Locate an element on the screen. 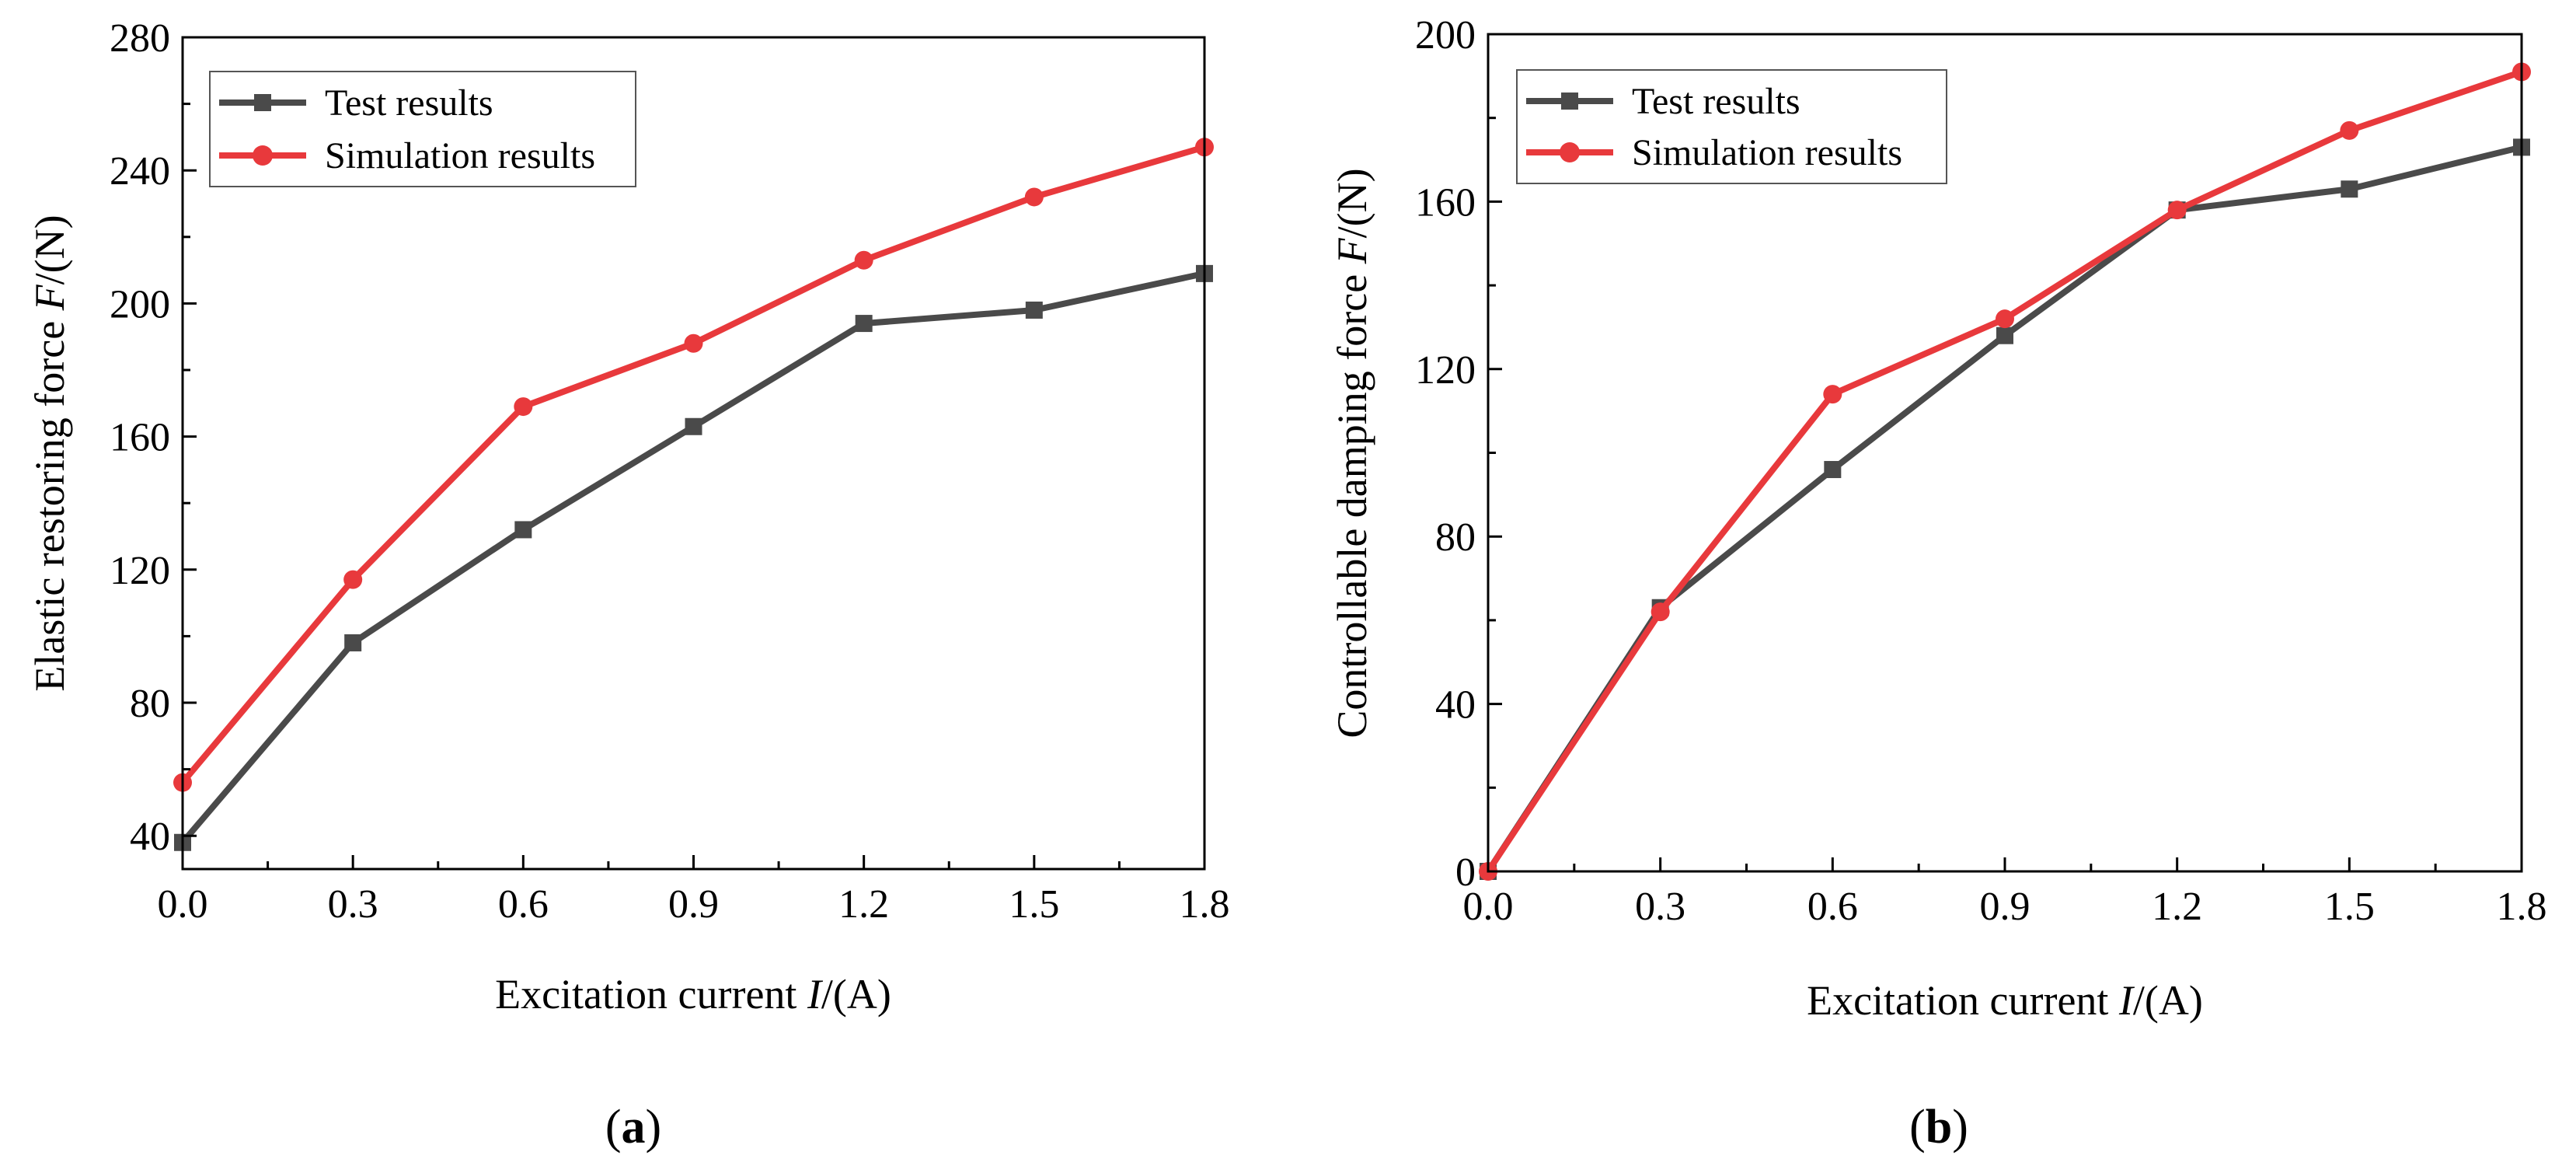 The height and width of the screenshot is (1166, 2576). chart-a-x-axis-title: Excitation current I/(A) is located at coordinates (693, 994).